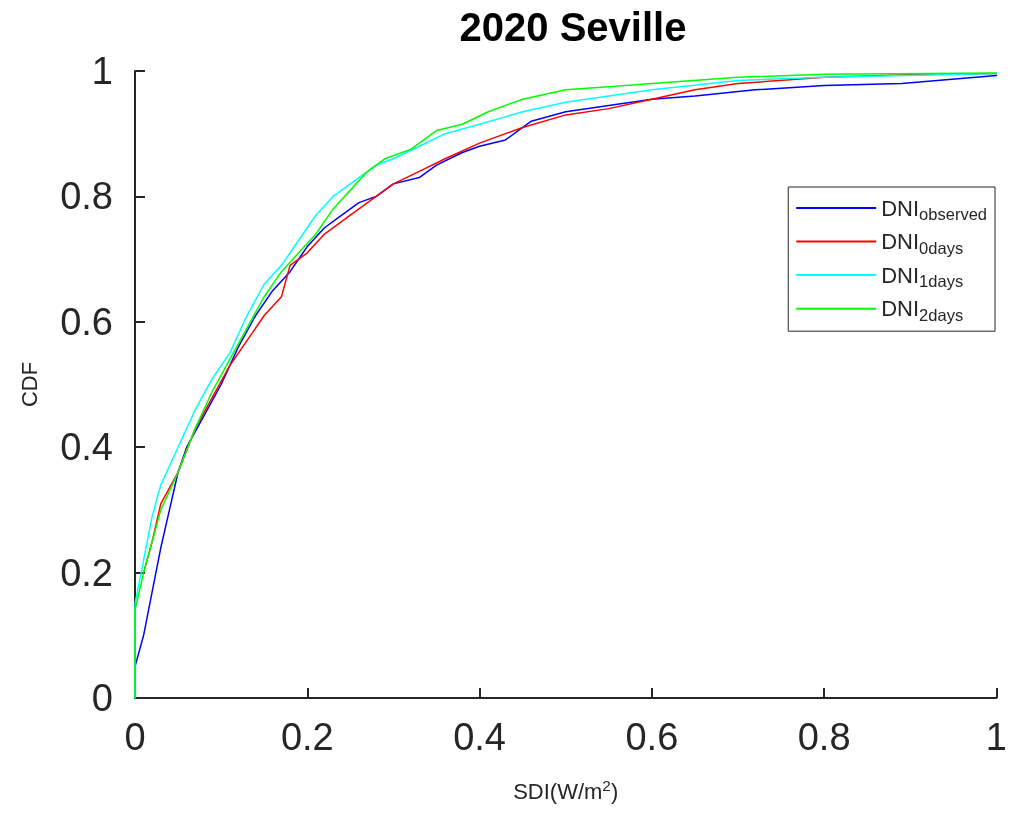 This screenshot has height=829, width=1010. Describe the element at coordinates (102, 71) in the screenshot. I see `y-tick-label: 1` at that location.